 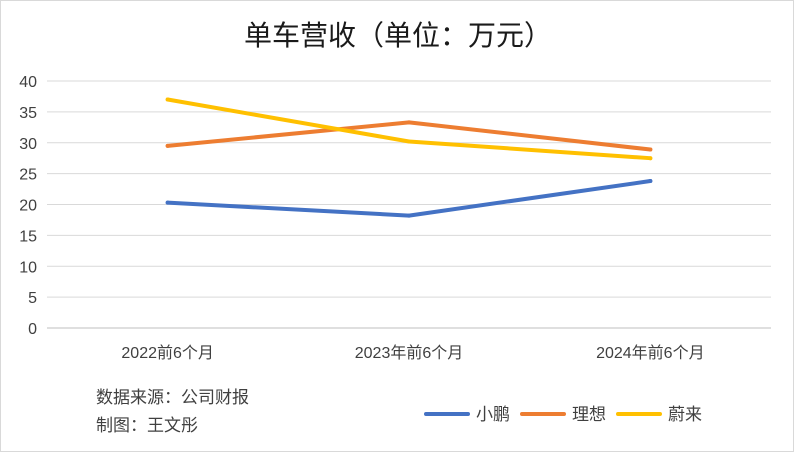 I want to click on x-tick-label: 2023年前6个月, so click(x=409, y=353).